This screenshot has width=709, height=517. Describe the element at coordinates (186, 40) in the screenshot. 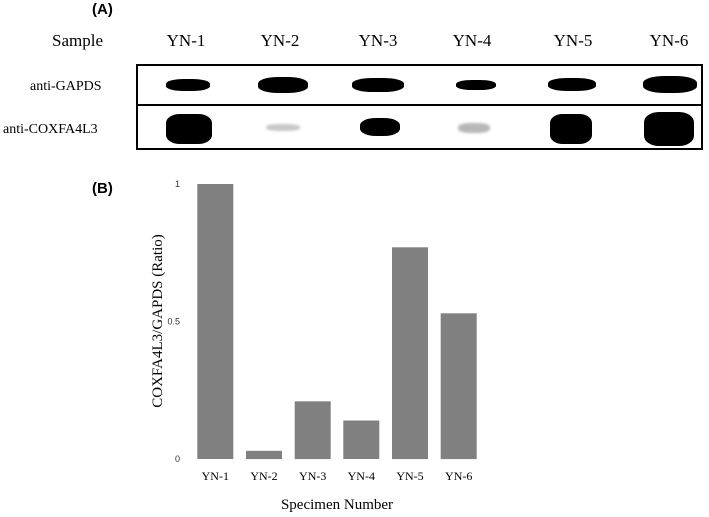

I see `lane-label-yn-1: YN-1` at that location.